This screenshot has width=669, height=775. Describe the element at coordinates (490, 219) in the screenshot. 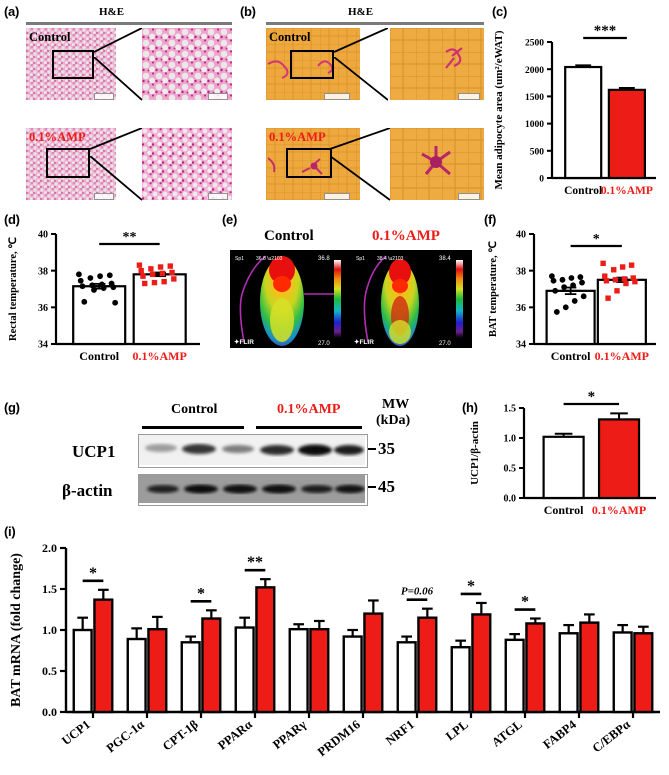

I see `panel-f-label: (f)` at that location.